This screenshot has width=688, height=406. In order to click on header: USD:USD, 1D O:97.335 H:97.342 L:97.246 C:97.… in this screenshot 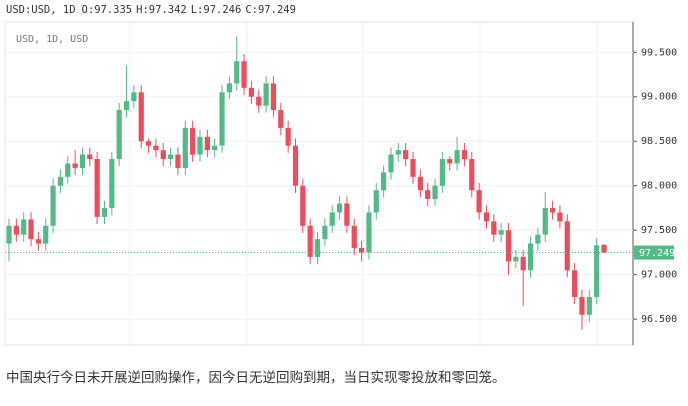, I will do `click(151, 10)`.